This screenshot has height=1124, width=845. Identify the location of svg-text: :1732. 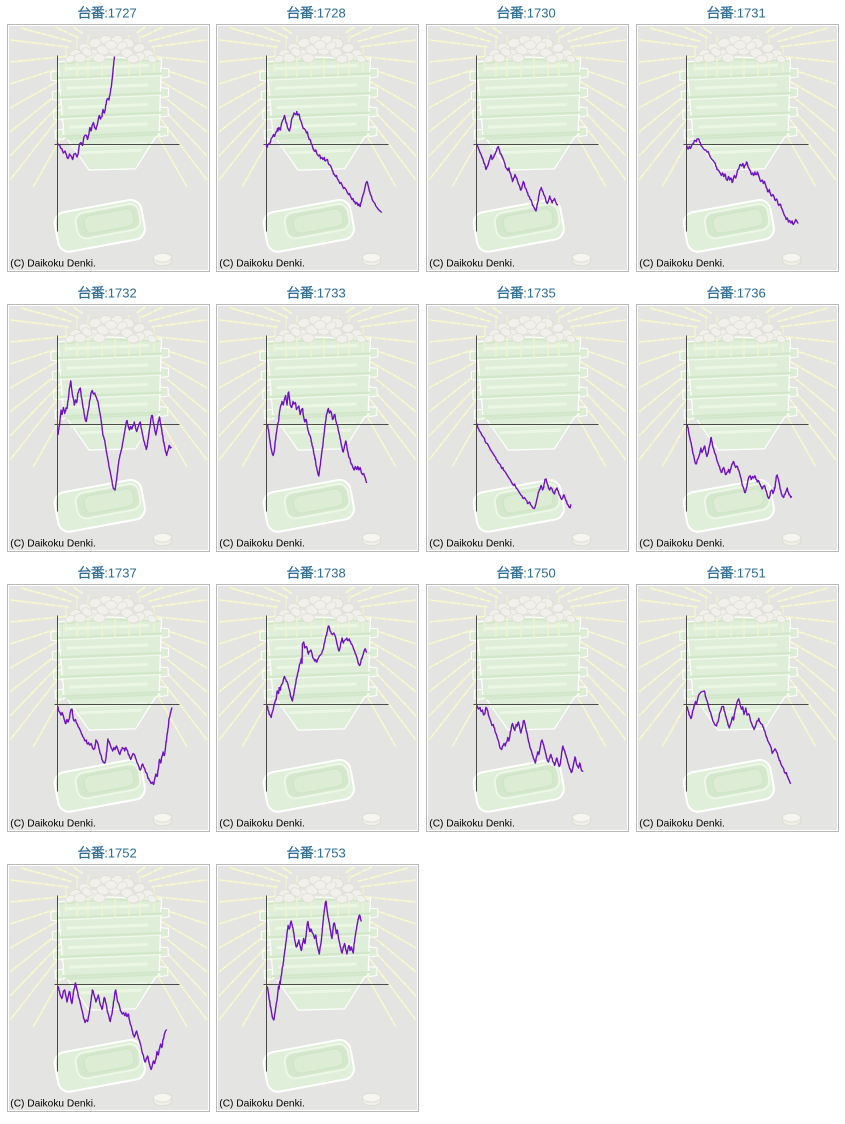
(120, 293).